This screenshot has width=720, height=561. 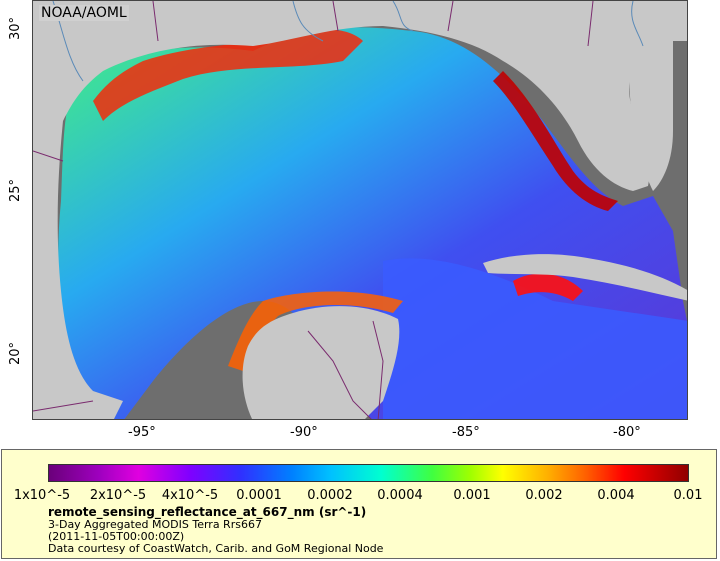 I want to click on y-tick-label: 25°, so click(x=15, y=190).